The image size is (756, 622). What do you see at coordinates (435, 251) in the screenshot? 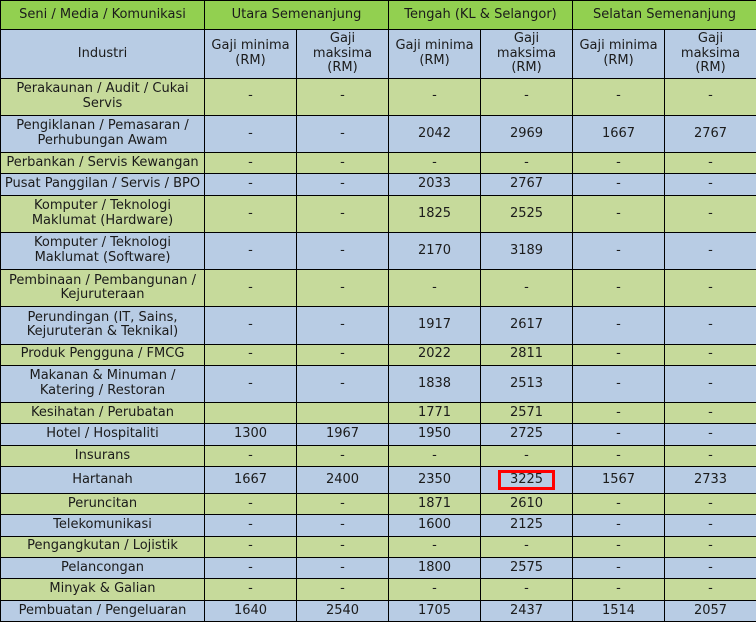
I see `salary-value-cell: 2170` at bounding box center [435, 251].